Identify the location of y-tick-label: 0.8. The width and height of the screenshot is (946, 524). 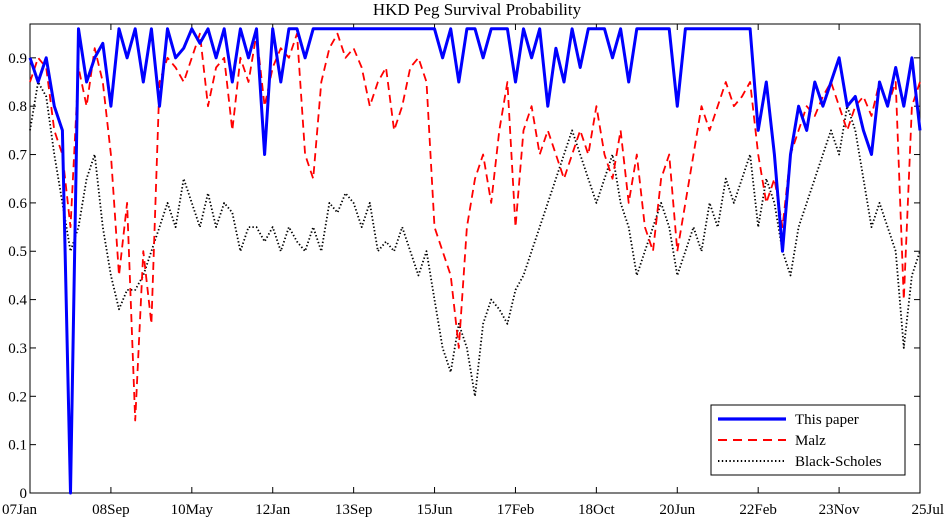
(17, 107).